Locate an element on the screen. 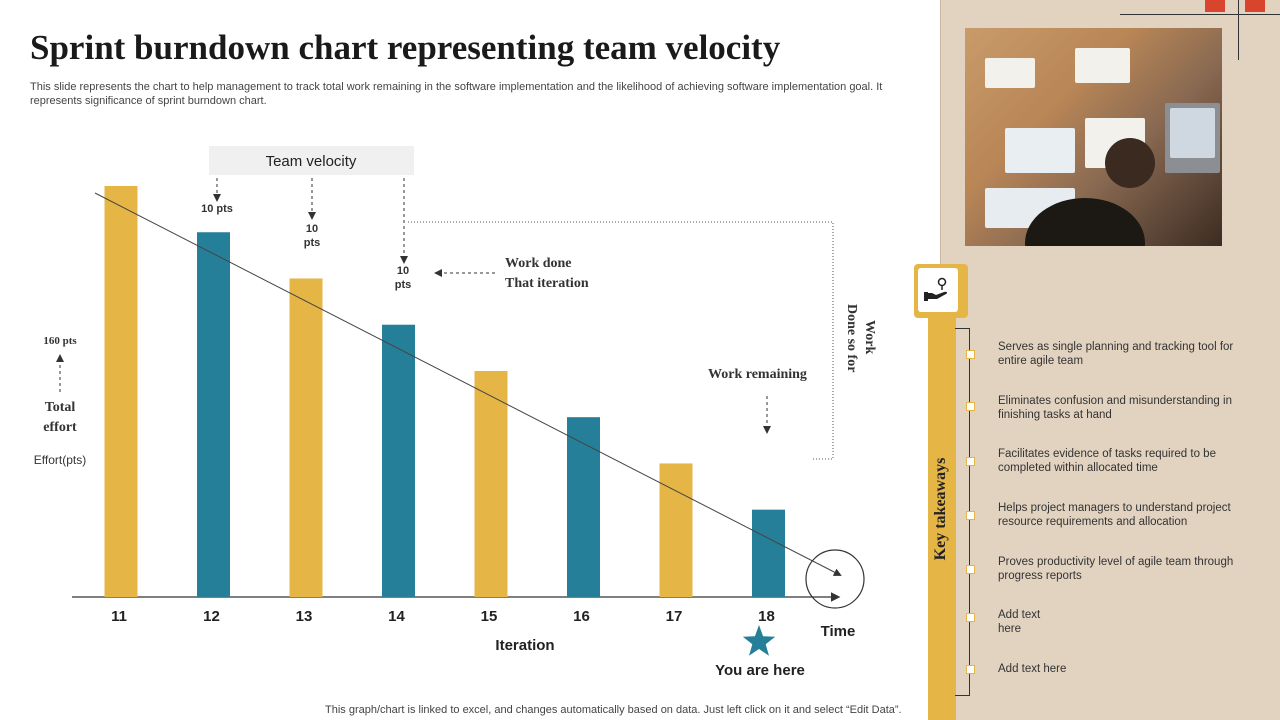 This screenshot has height=720, width=1280. total-effort-label: Total is located at coordinates (60, 407).